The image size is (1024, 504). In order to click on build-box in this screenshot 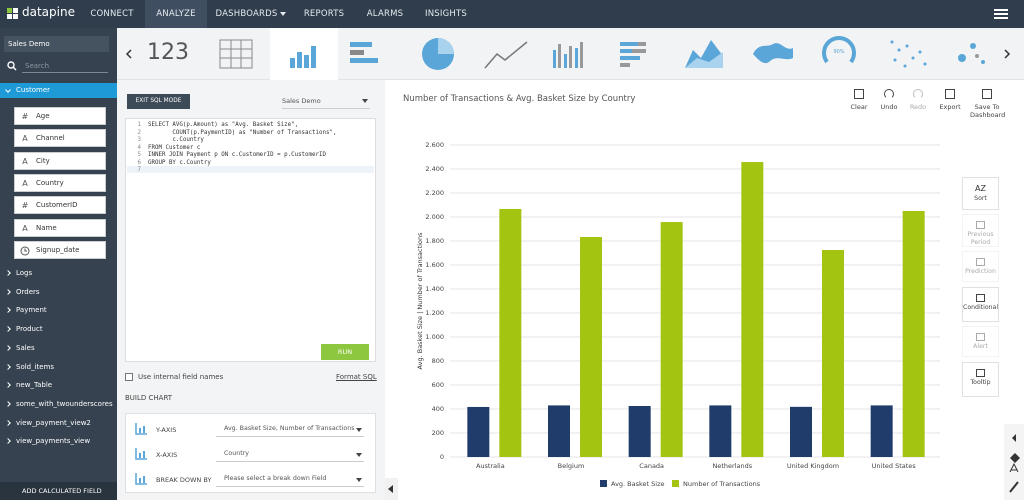, I will do `click(250, 453)`.